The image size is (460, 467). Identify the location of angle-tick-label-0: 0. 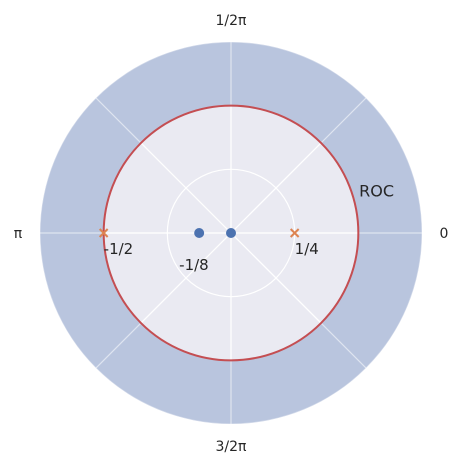
(444, 234).